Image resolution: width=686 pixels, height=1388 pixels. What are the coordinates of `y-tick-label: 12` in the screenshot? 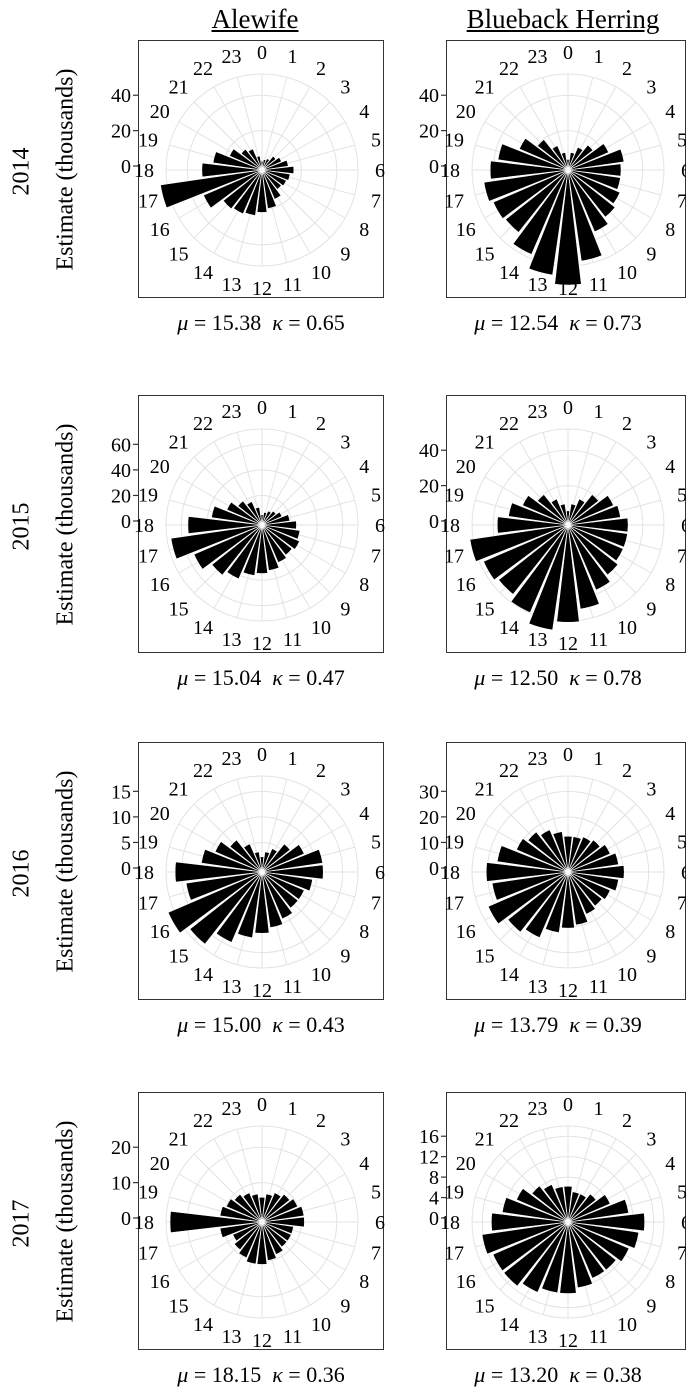 It's located at (429, 1158).